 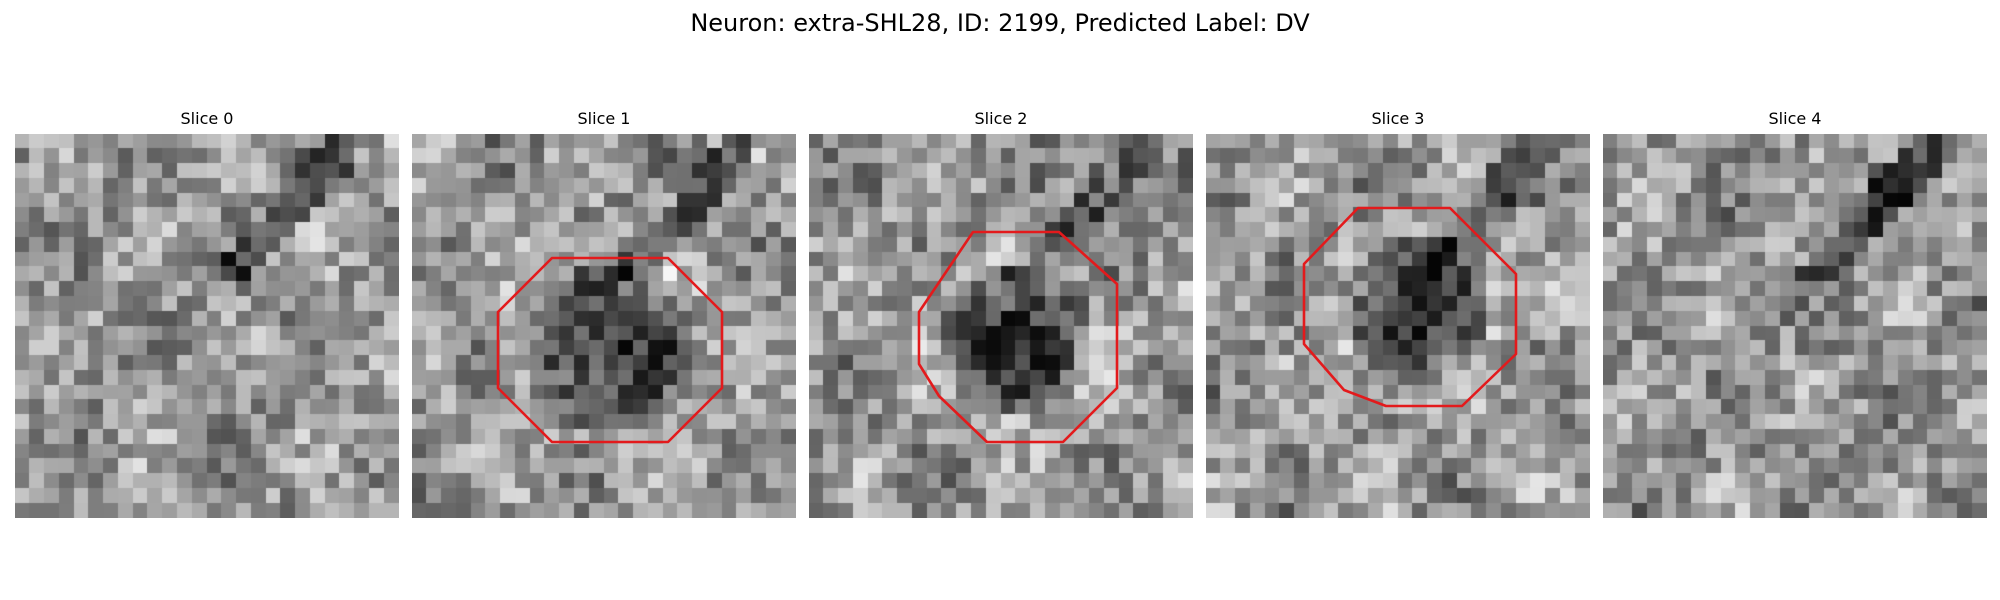 I want to click on slice-panel-1: Slice 1, so click(x=604, y=313).